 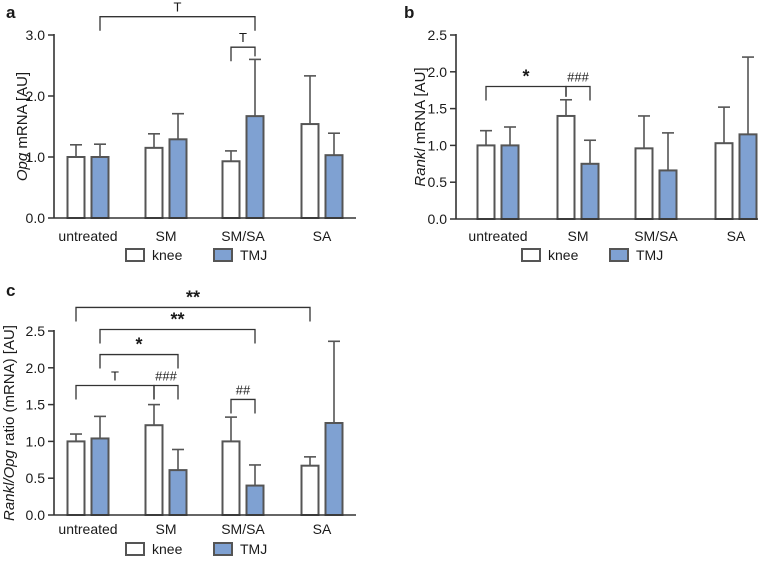 I want to click on y-axis-title-gene: Opg, so click(x=22, y=166).